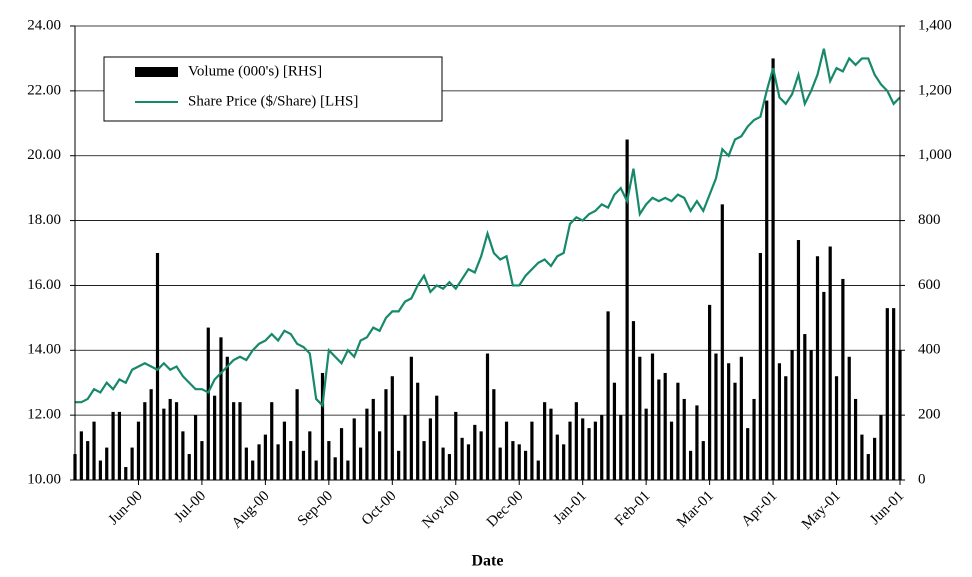 This screenshot has width=972, height=577. Describe the element at coordinates (570, 508) in the screenshot. I see `x-tick-label: Jan-01` at that location.